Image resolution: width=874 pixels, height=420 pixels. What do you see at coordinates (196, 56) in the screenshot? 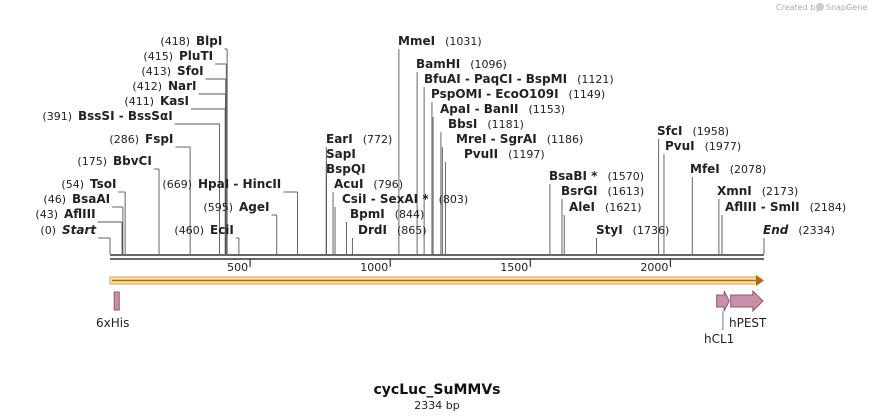
I see `site-pluti-label: PluTI` at bounding box center [196, 56].